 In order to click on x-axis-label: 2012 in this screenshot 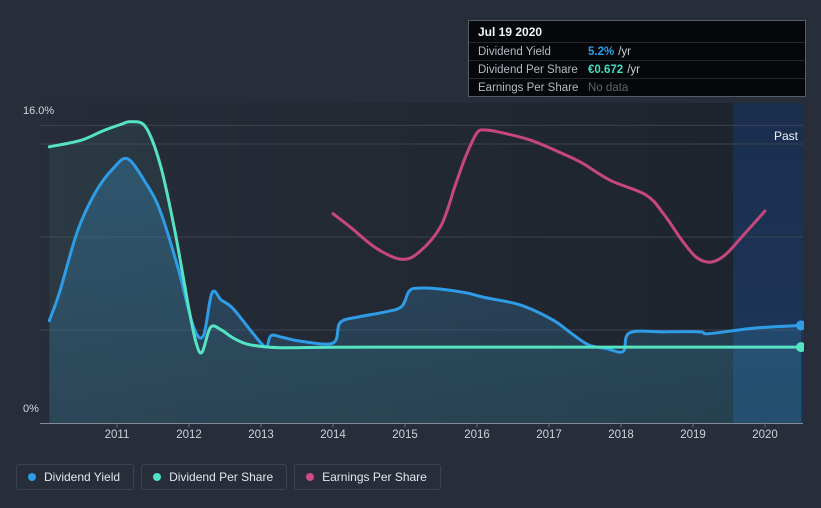, I will do `click(189, 435)`.